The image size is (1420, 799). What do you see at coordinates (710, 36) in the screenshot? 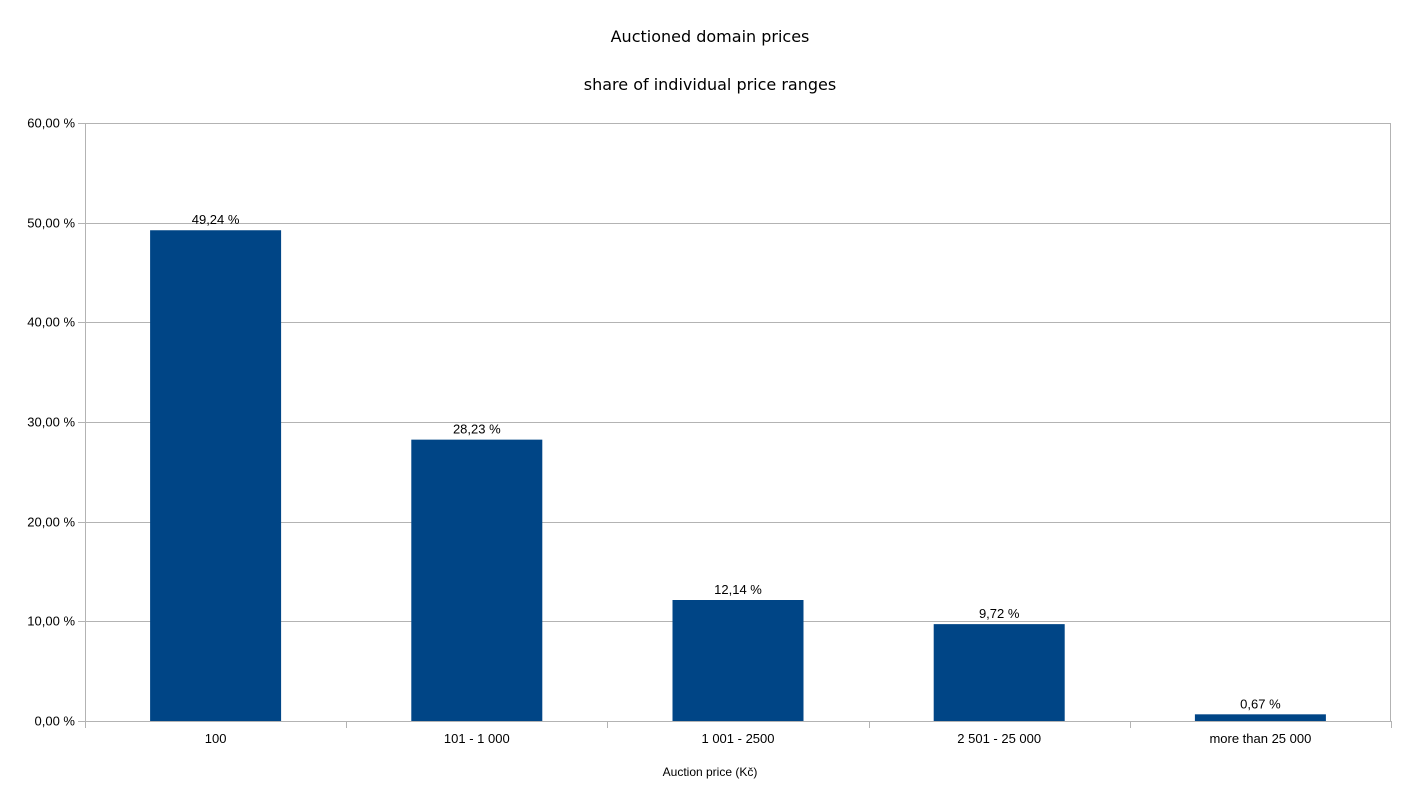
I see `chart-title: Auctioned domain prices` at bounding box center [710, 36].